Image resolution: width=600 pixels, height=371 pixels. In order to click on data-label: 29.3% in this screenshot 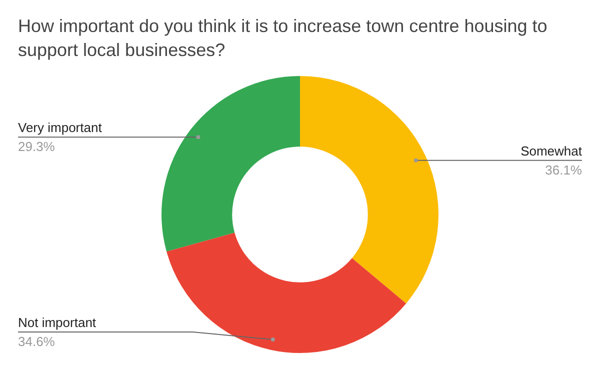, I will do `click(37, 146)`.